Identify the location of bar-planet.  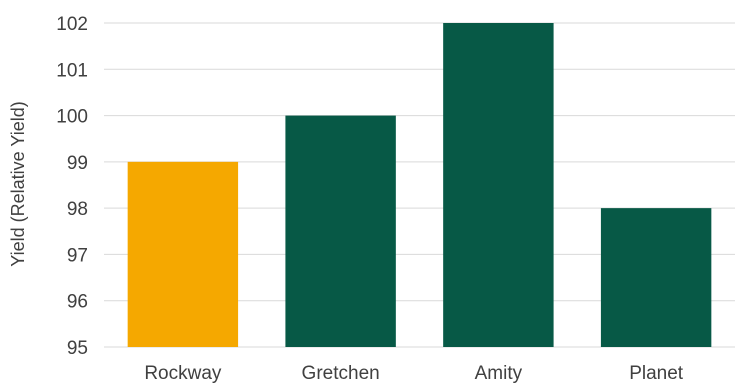
(656, 277).